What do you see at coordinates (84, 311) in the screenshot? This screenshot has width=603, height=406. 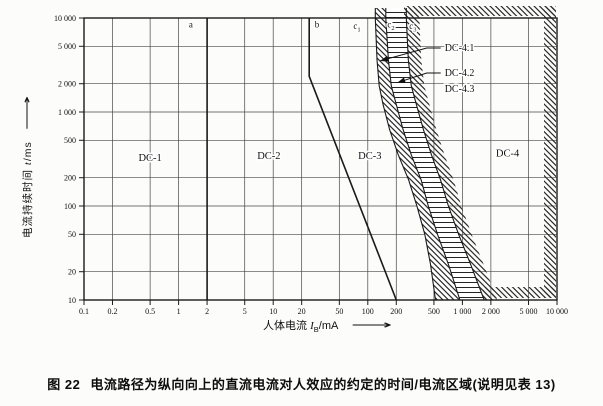 I see `x-tick-label: 0.1` at bounding box center [84, 311].